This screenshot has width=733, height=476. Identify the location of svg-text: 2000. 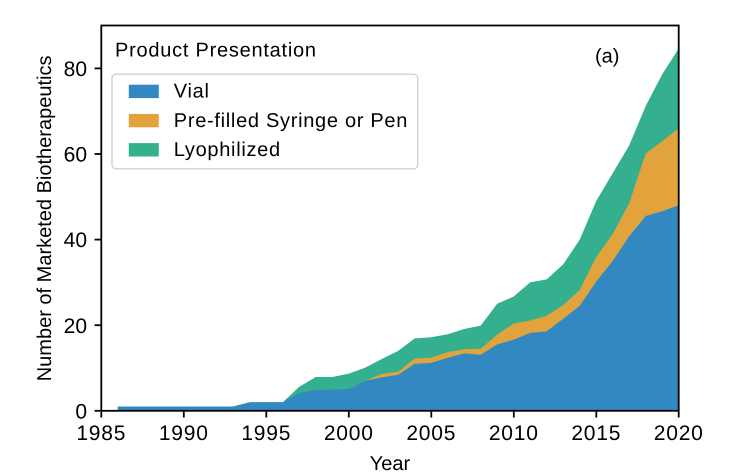
(349, 433).